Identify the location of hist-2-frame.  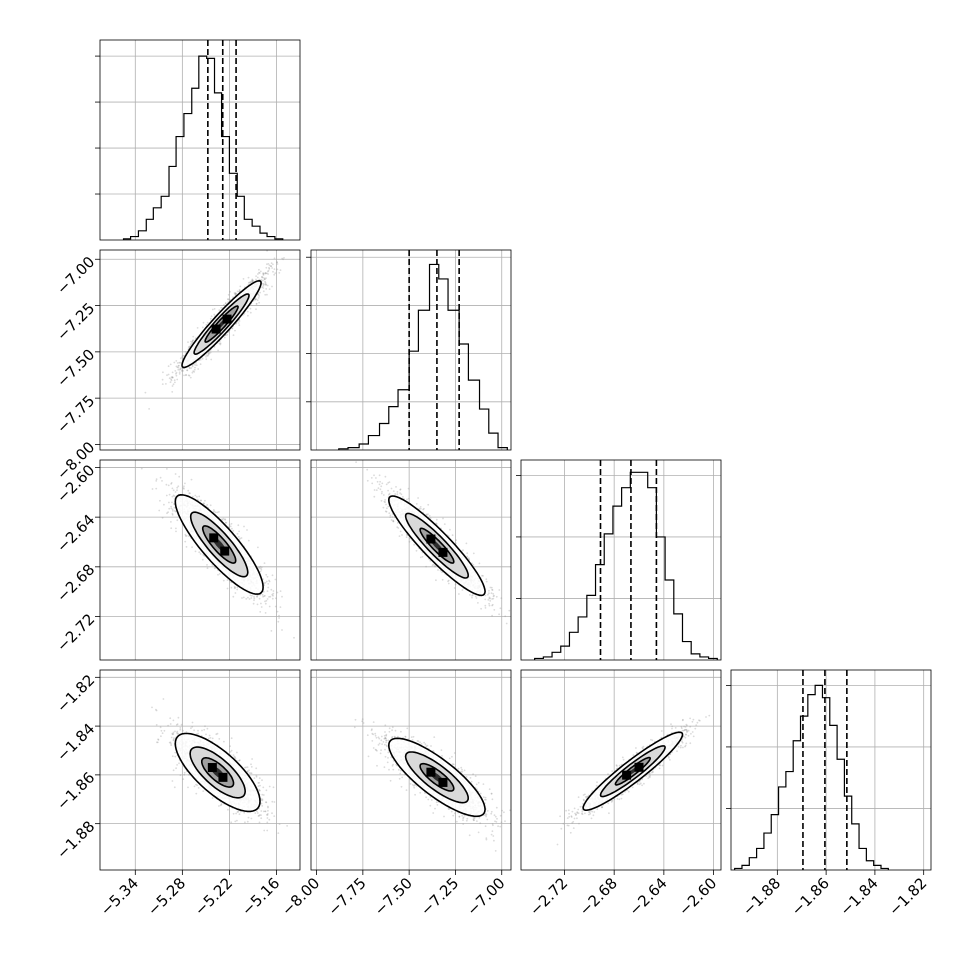
(621, 560).